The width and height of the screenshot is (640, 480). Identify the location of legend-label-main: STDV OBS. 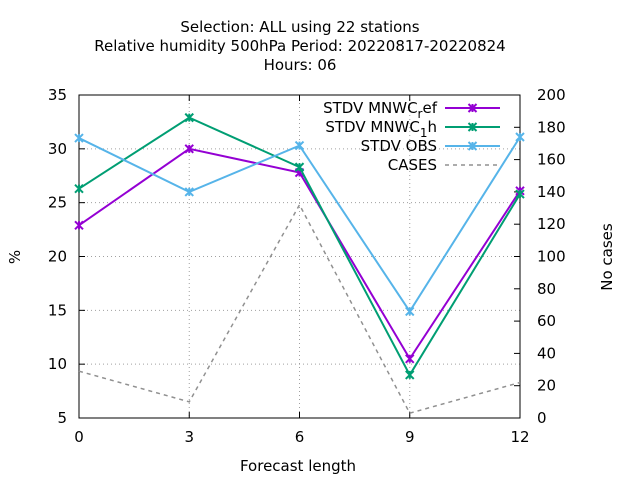
(399, 146).